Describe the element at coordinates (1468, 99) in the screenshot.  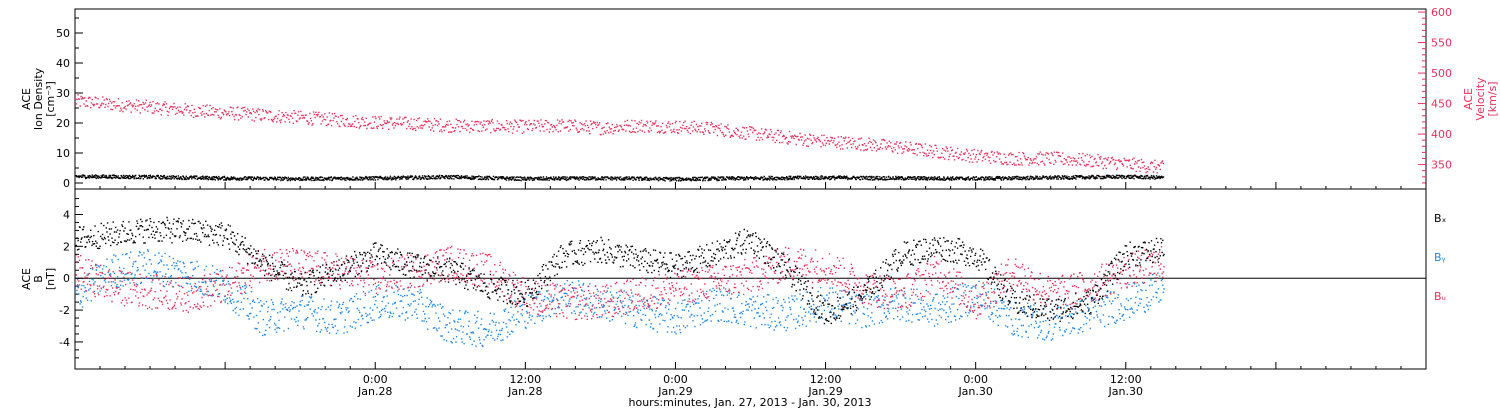
I see `velocity-label-line1: ACE` at that location.